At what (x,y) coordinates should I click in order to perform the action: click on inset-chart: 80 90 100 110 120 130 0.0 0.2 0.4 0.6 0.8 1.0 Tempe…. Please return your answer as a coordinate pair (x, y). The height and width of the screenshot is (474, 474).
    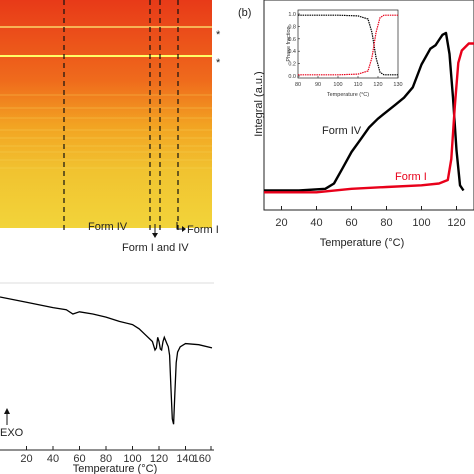
    Looking at the image, I should click on (344, 53).